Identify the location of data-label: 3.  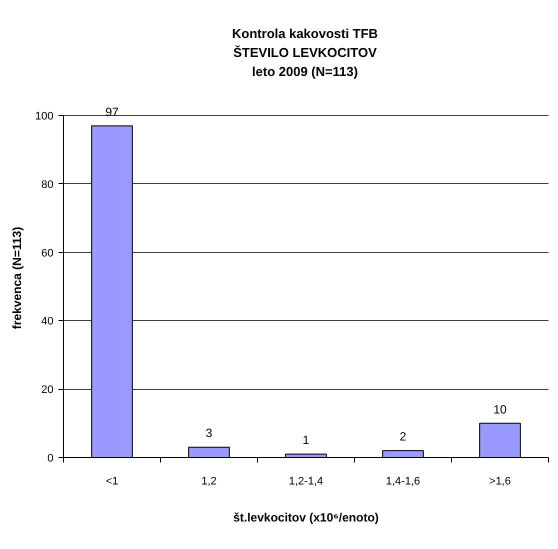
(209, 433).